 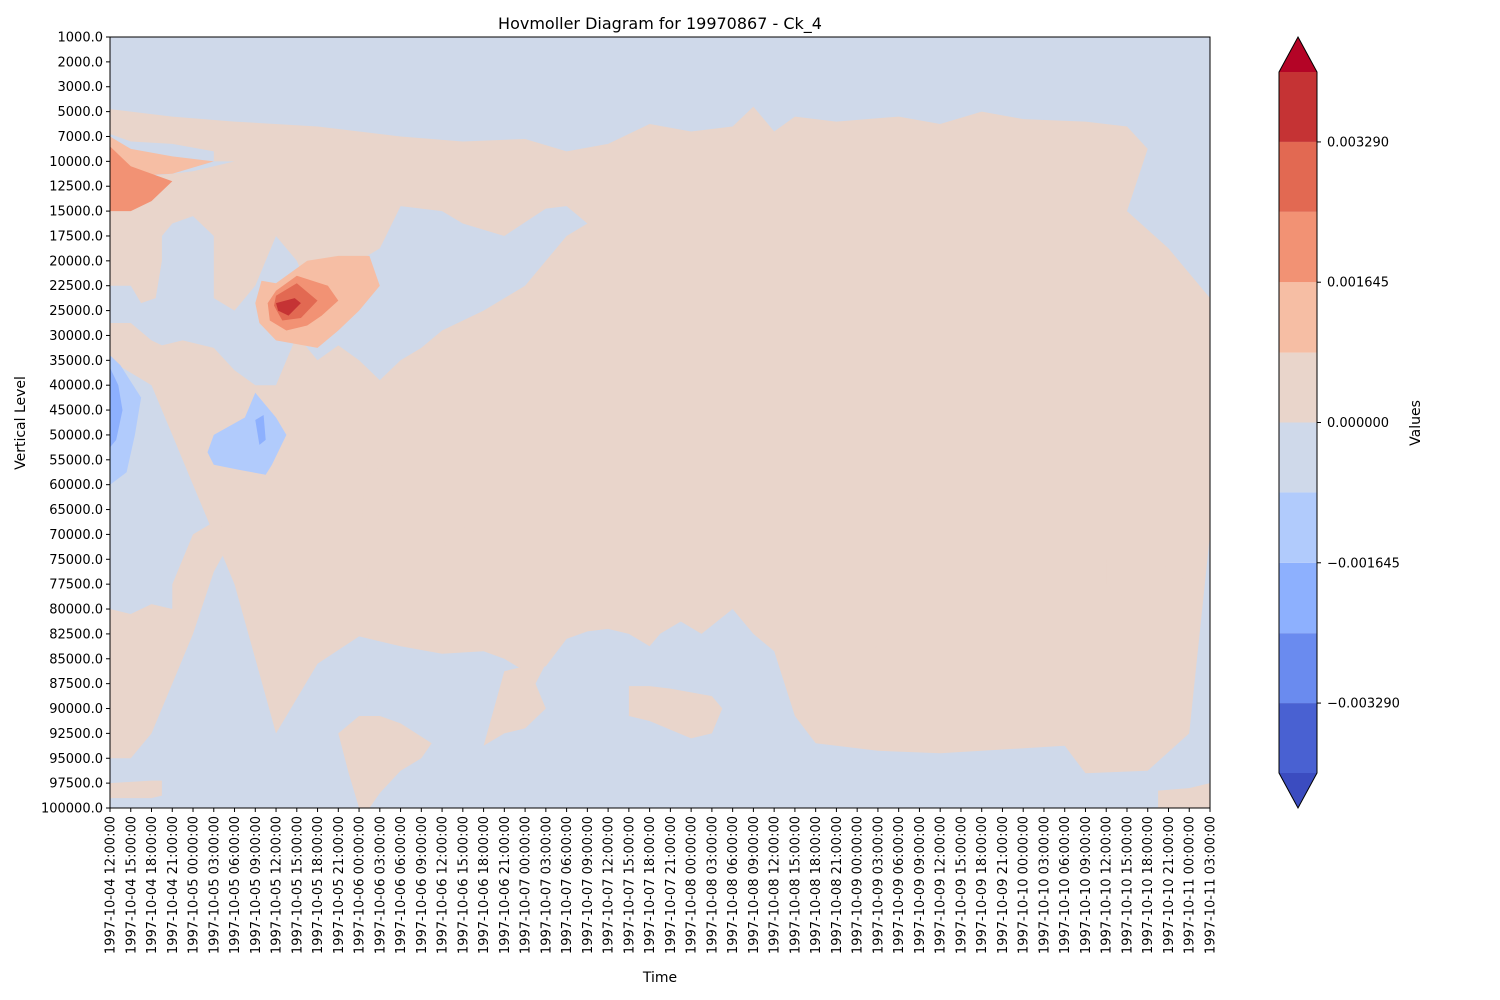 I want to click on x-tick-label: 1997-10-09 06:00:00, so click(x=899, y=885).